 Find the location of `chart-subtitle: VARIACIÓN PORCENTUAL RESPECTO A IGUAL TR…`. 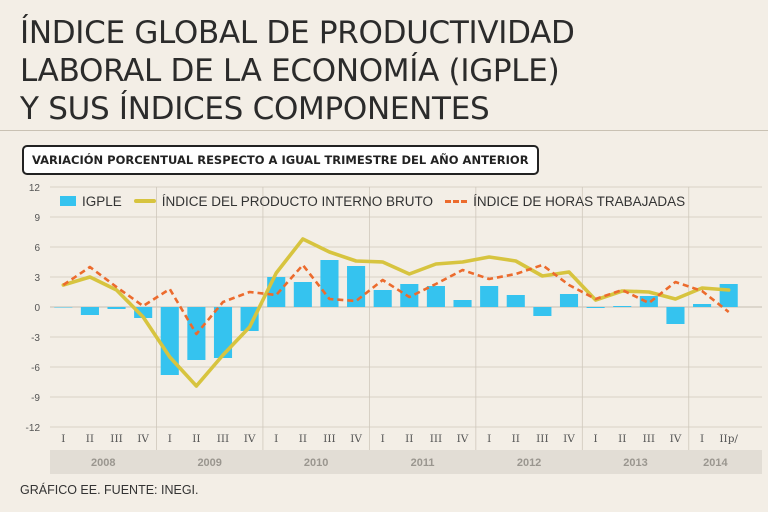

chart-subtitle: VARIACIÓN PORCENTUAL RESPECTO A IGUAL TR… is located at coordinates (280, 160).